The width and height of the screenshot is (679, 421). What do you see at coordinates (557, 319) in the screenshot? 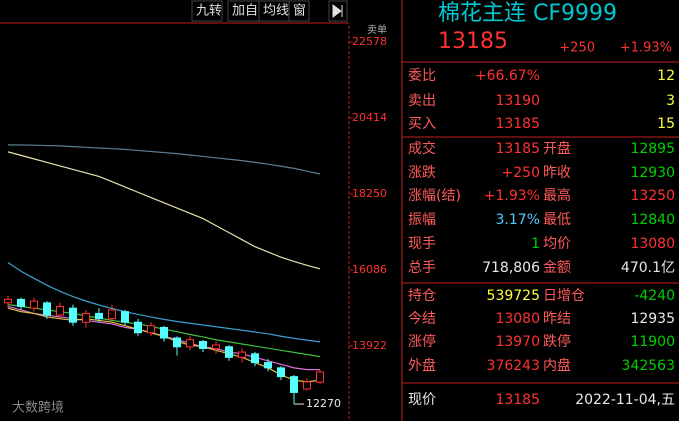
I see `row-label: 昨结` at bounding box center [557, 319].